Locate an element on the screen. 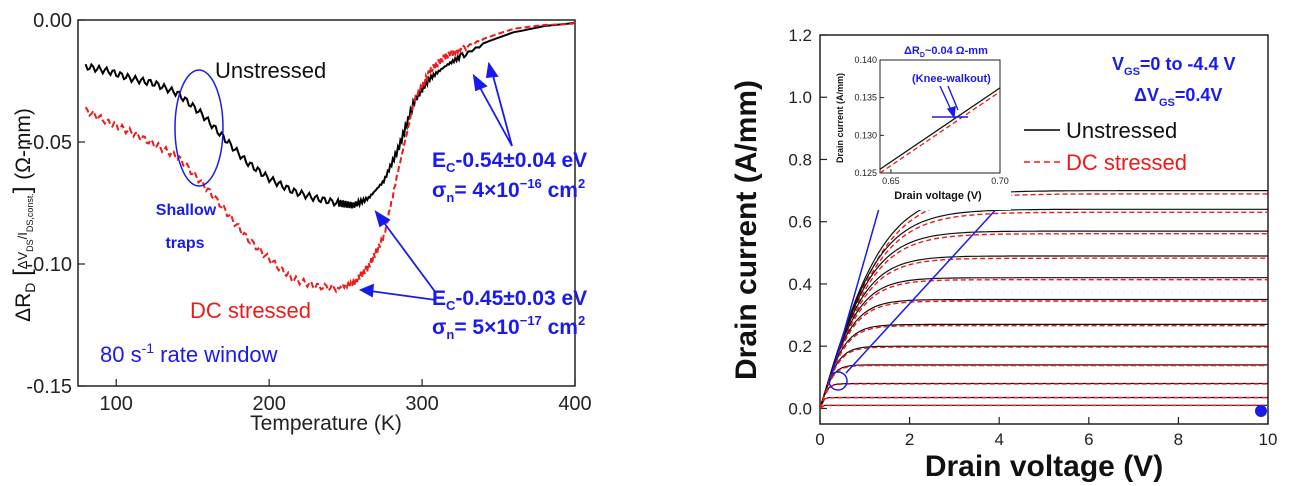  inset-unstressed-line is located at coordinates (940, 128).